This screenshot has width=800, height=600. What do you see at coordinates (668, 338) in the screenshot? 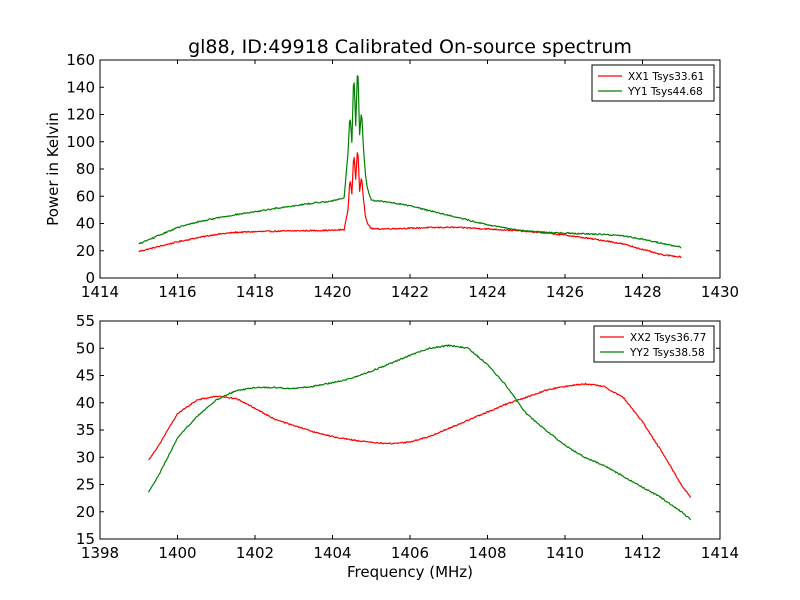
I see `bottom-legend-label: XX2 Tsys36.77` at bounding box center [668, 338].